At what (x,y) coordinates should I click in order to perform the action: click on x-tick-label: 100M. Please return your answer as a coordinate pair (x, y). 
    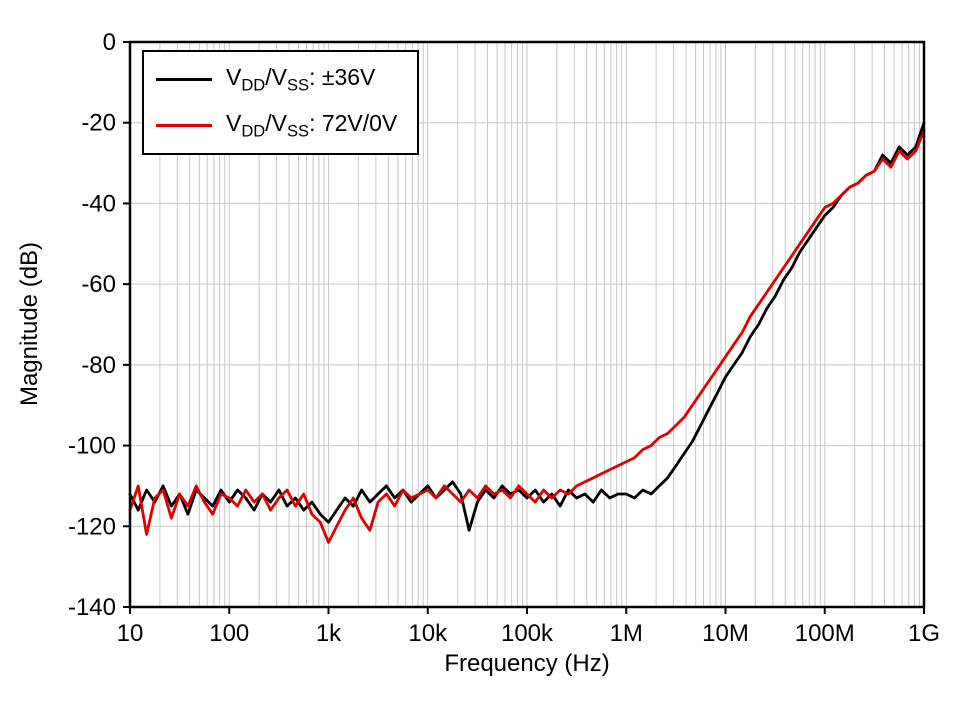
    Looking at the image, I should click on (825, 633).